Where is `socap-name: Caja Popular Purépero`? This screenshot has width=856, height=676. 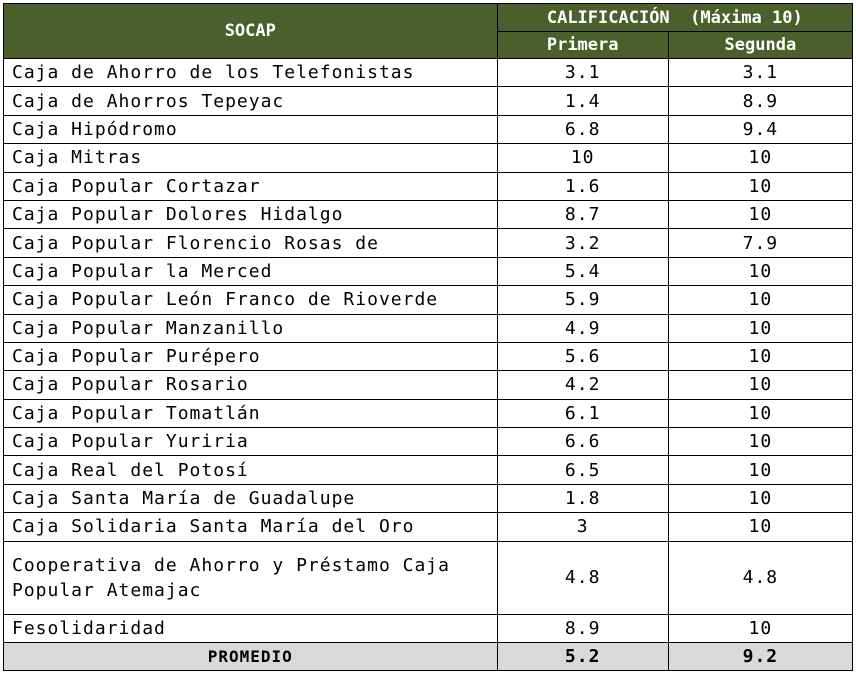 socap-name: Caja Popular Purépero is located at coordinates (250, 356).